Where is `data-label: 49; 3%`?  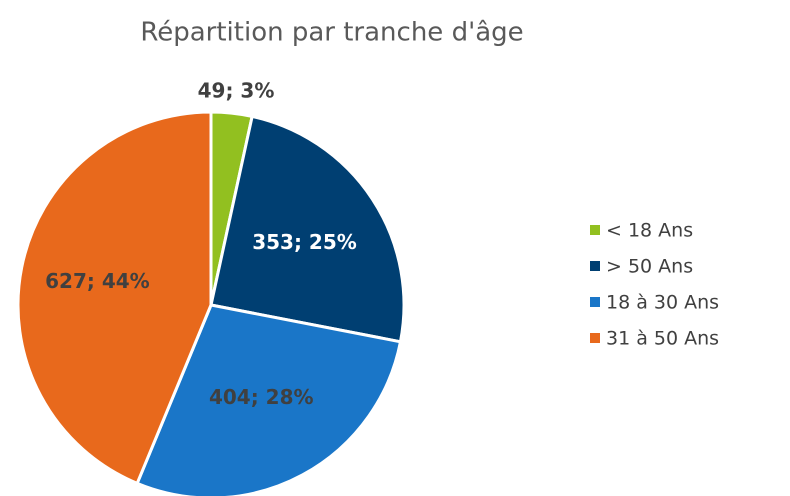 data-label: 49; 3% is located at coordinates (236, 91).